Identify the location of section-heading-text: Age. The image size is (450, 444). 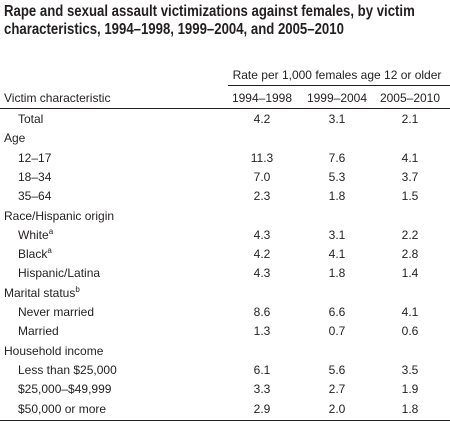
(15, 138).